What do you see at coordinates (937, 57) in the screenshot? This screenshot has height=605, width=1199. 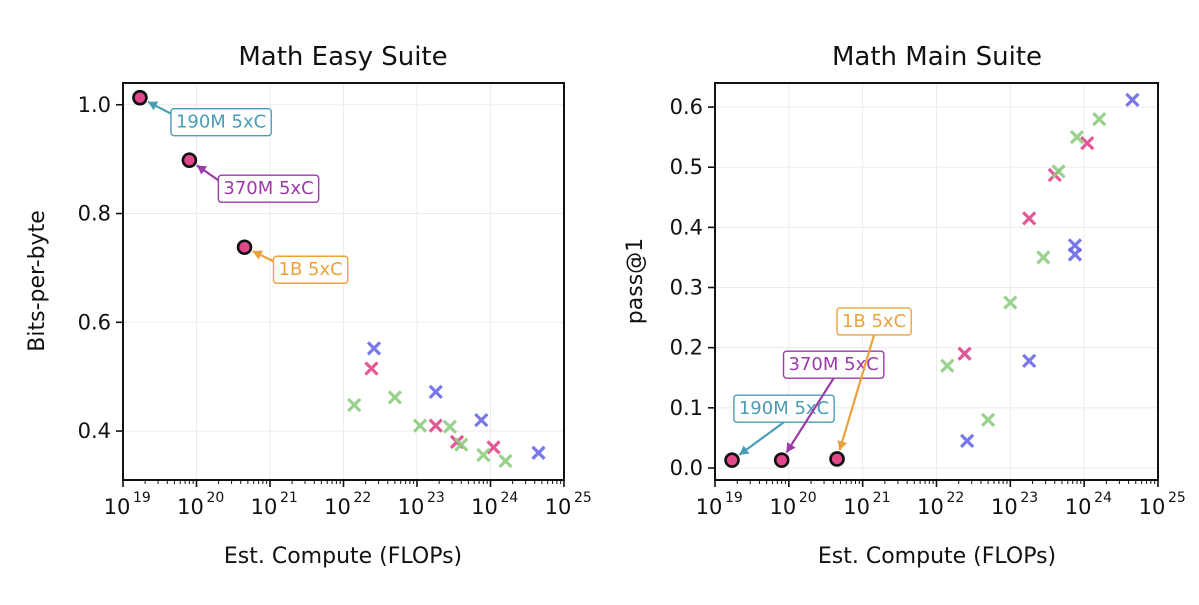 I see `chart-title: Math Main Suite` at bounding box center [937, 57].